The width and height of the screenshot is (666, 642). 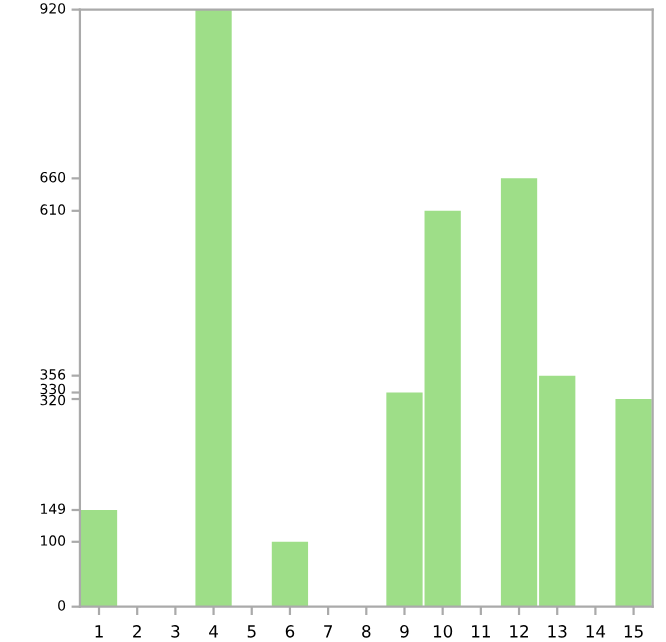 What do you see at coordinates (137, 631) in the screenshot?
I see `x-tick-label: 2` at bounding box center [137, 631].